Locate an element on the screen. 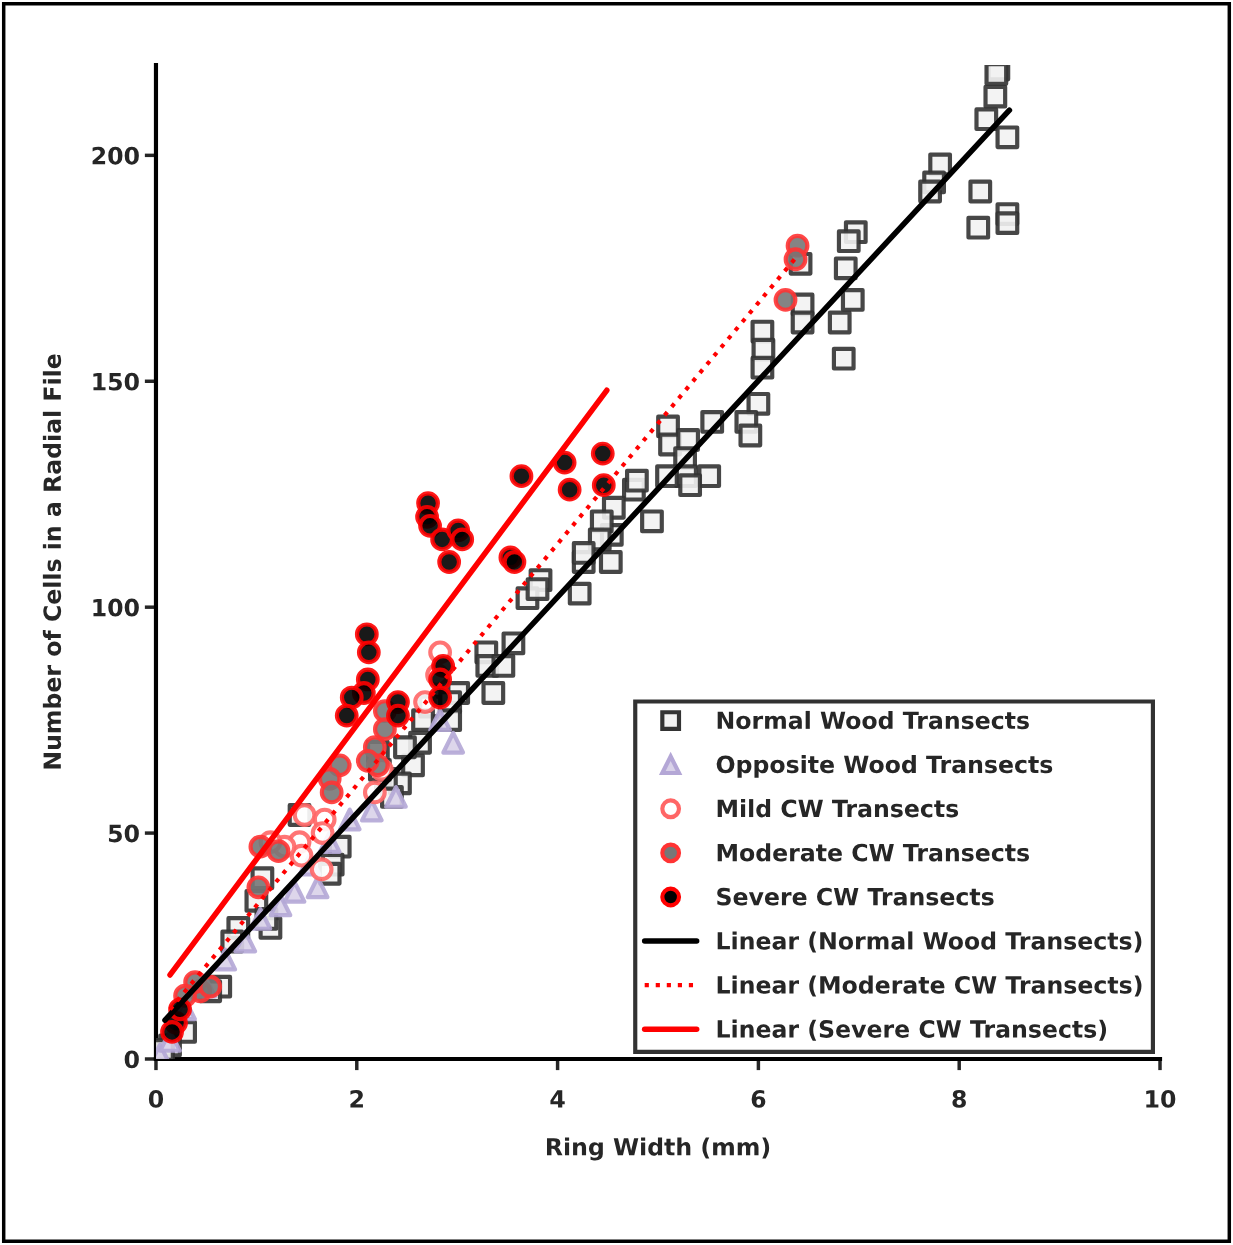 This screenshot has height=1245, width=1233. x-tick-label: 6 is located at coordinates (758, 1098).